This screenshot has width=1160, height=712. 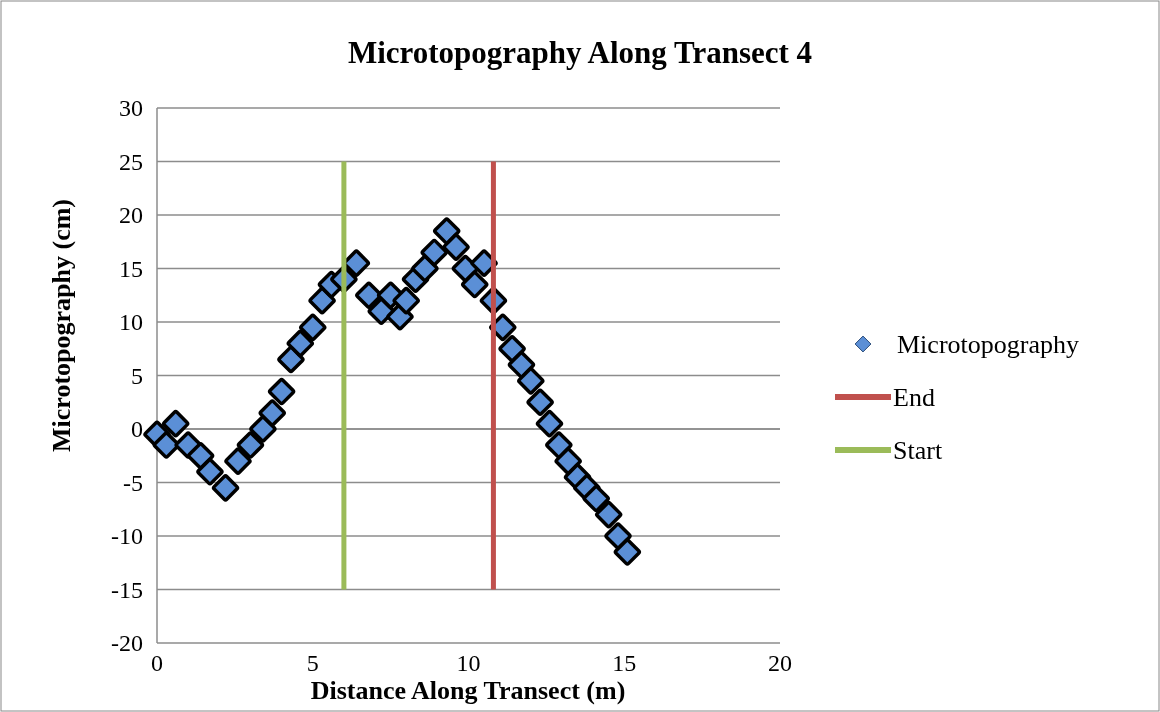 I want to click on x-tick-label: 10, so click(x=468, y=663).